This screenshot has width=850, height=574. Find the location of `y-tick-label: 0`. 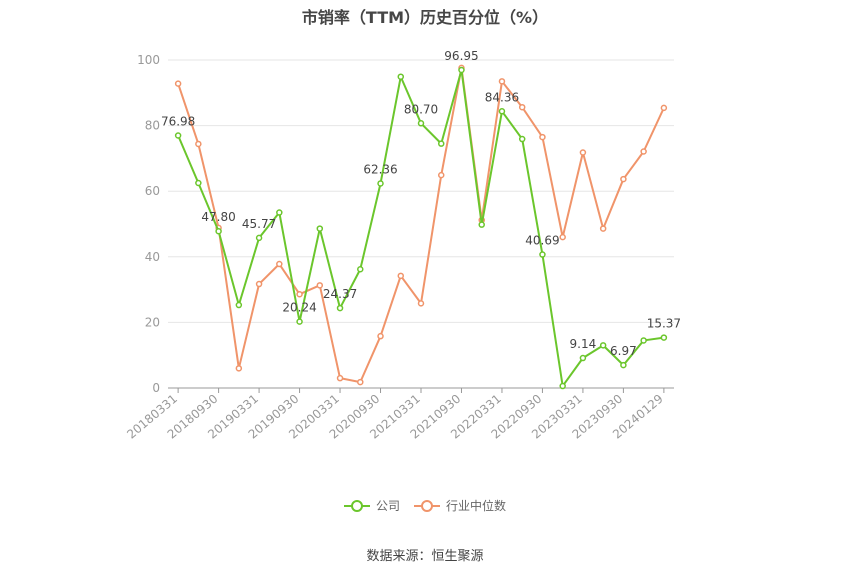

y-tick-label: 0 is located at coordinates (156, 388).